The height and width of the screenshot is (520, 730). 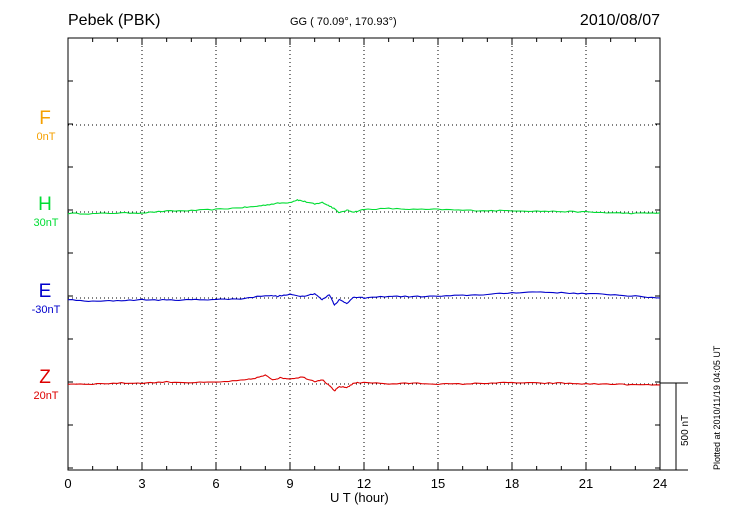 I want to click on offset-label-z: 20nT, so click(x=46, y=396).